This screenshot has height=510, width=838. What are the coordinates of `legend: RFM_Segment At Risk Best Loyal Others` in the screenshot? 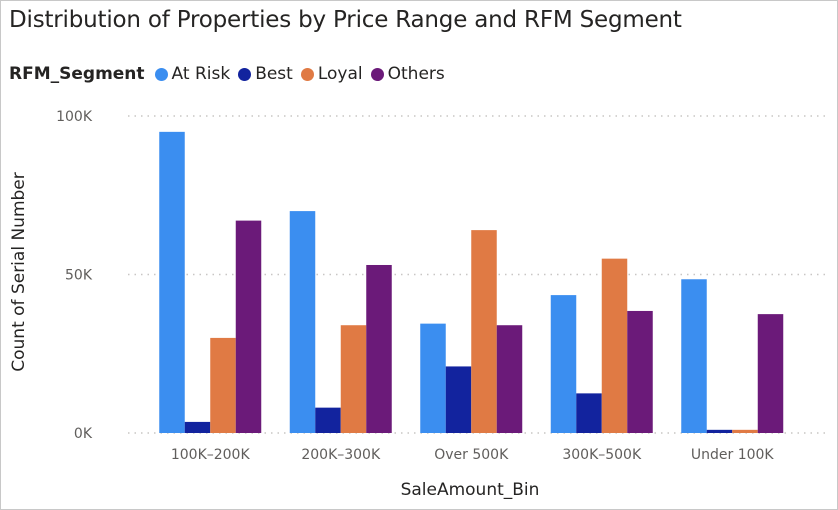 It's located at (231, 74).